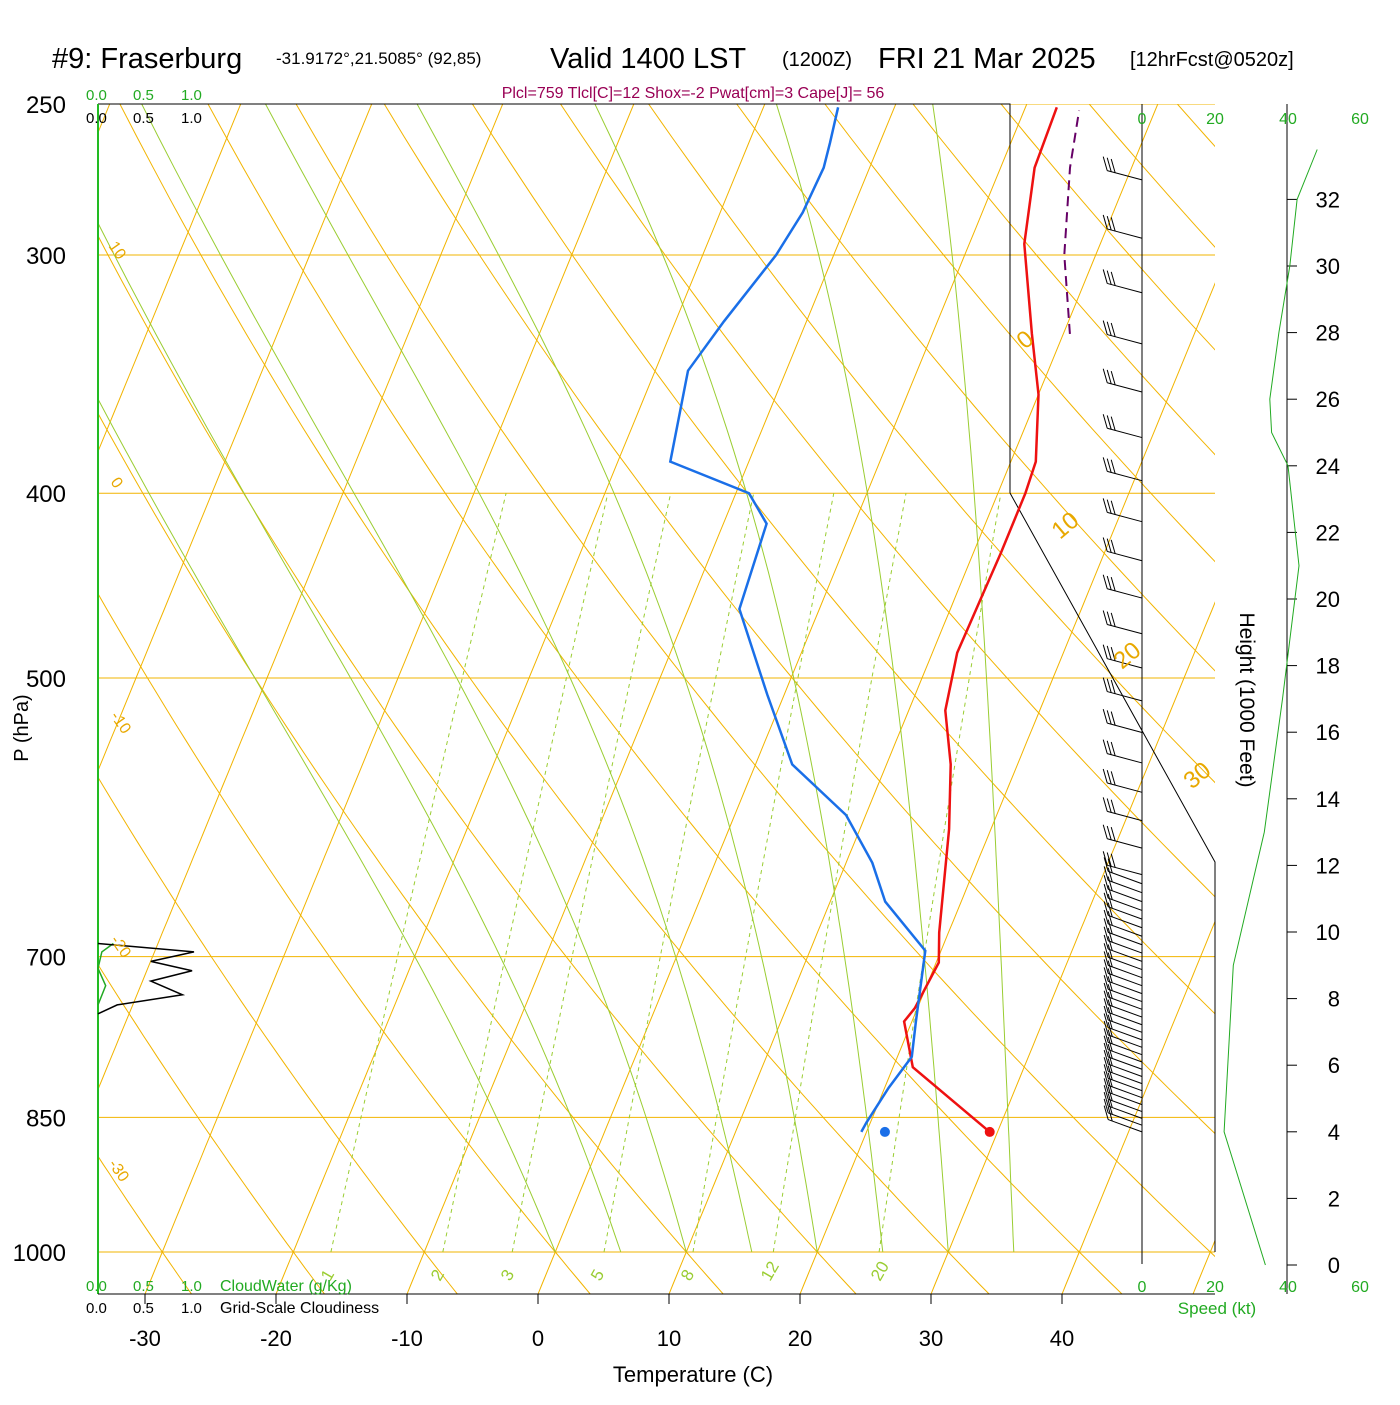  Describe the element at coordinates (46, 1118) in the screenshot. I see `pressure-label-850: 850` at that location.